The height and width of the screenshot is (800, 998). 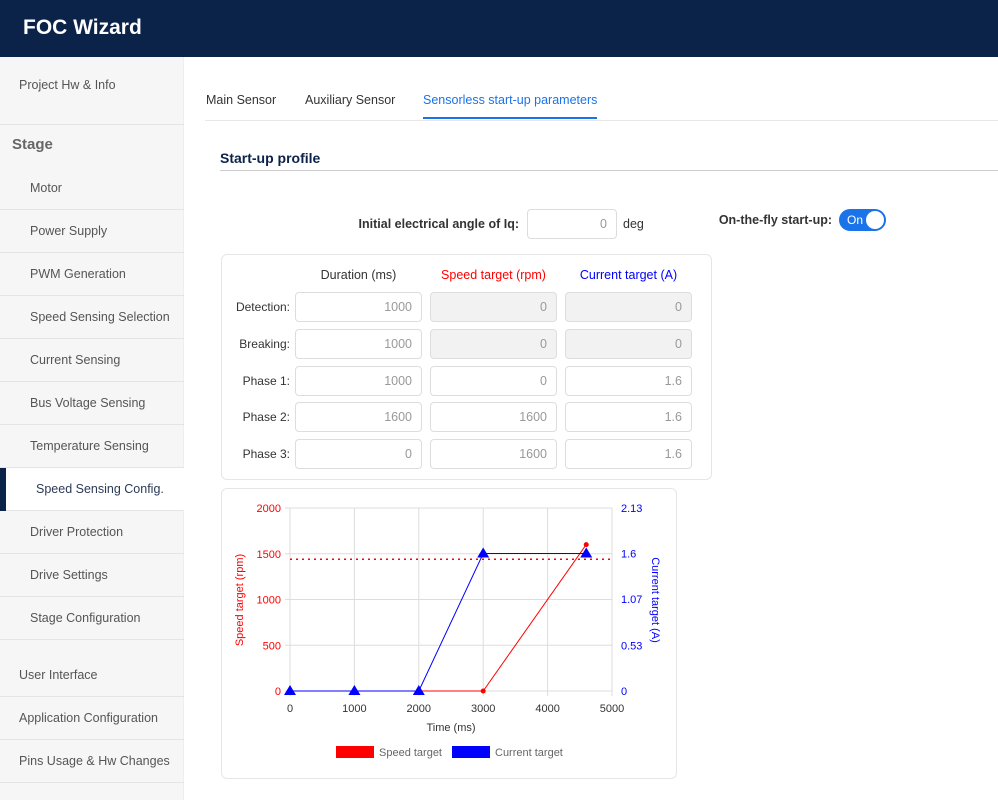 What do you see at coordinates (92, 360) in the screenshot?
I see `sidebar-item: Current Sensing` at bounding box center [92, 360].